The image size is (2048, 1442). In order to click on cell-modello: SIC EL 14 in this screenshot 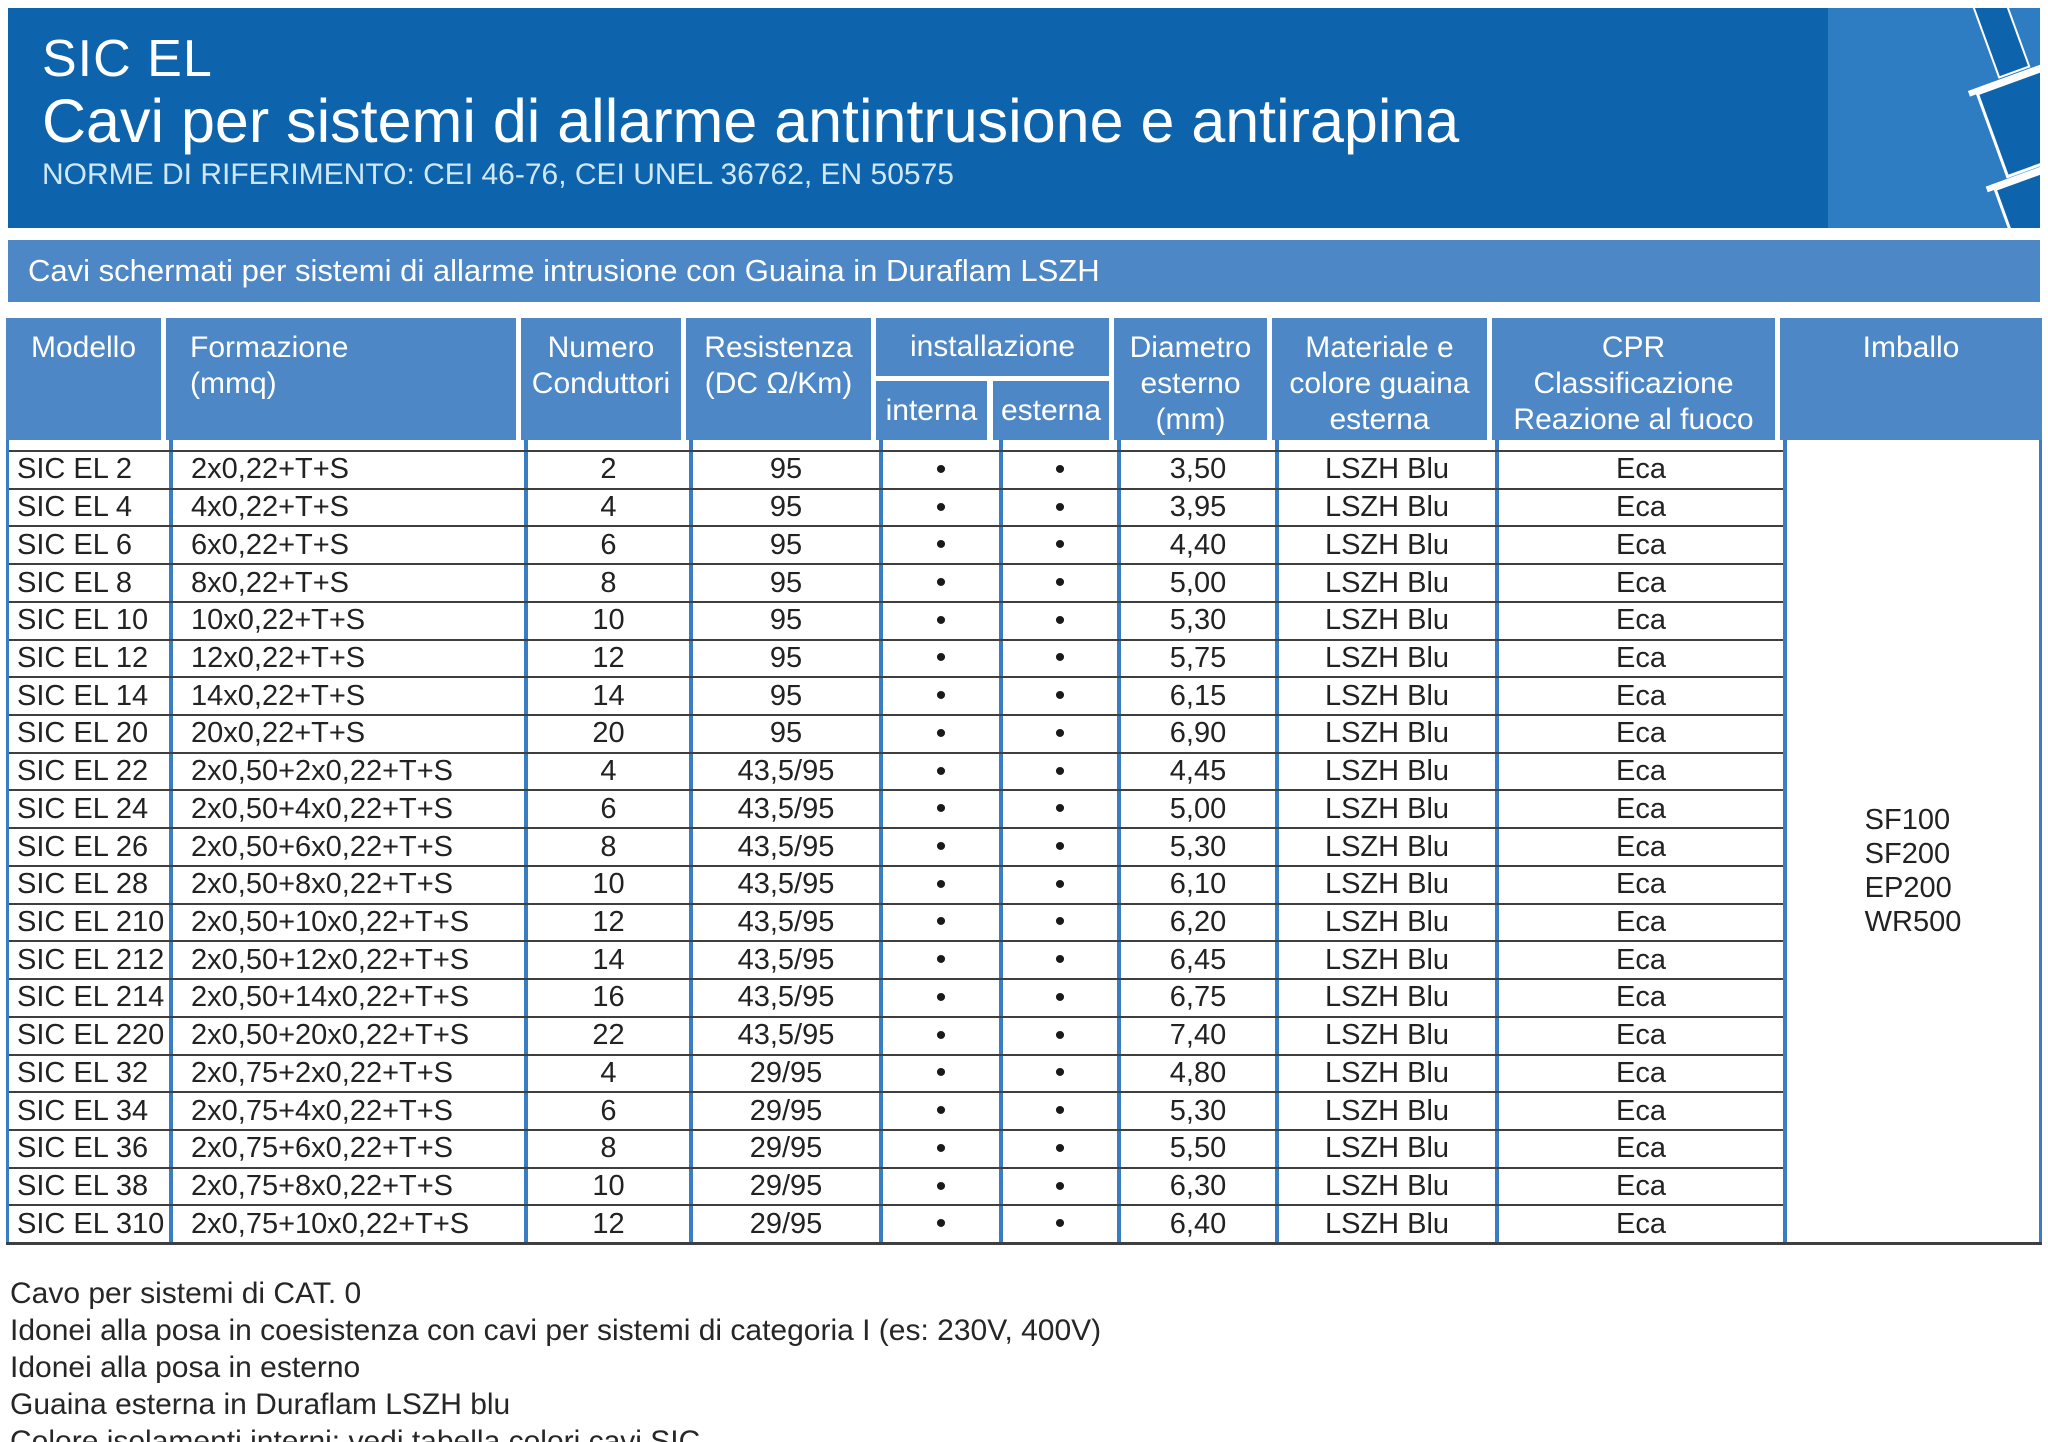, I will do `click(83, 695)`.